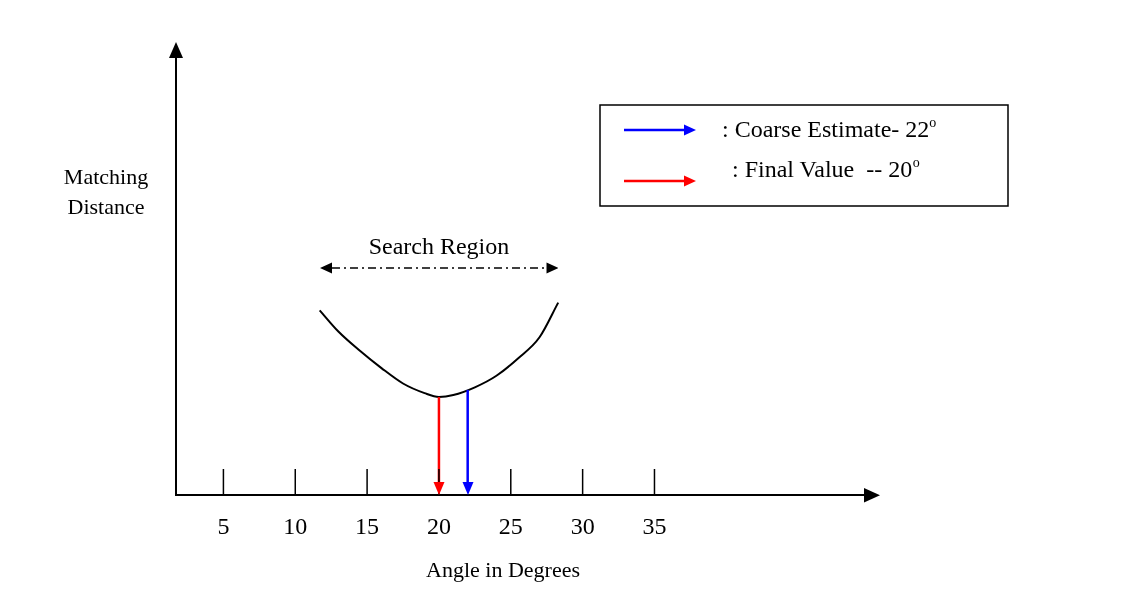 This screenshot has height=606, width=1130. Describe the element at coordinates (510, 525) in the screenshot. I see `x-tick-label: 25` at that location.